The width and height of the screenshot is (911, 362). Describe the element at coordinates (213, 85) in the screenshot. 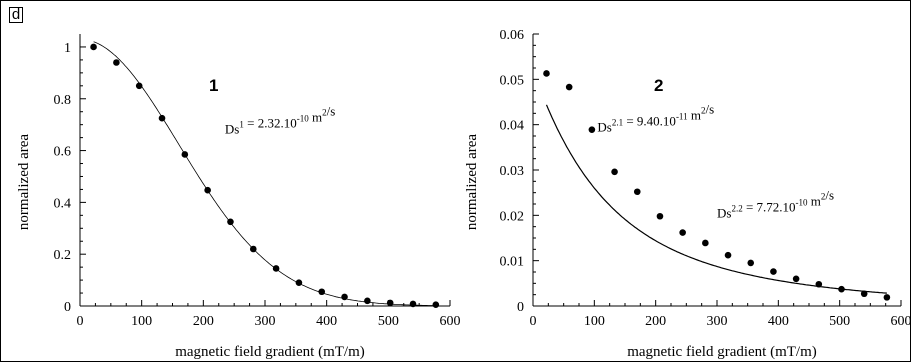

I see `panel-number: 1` at that location.